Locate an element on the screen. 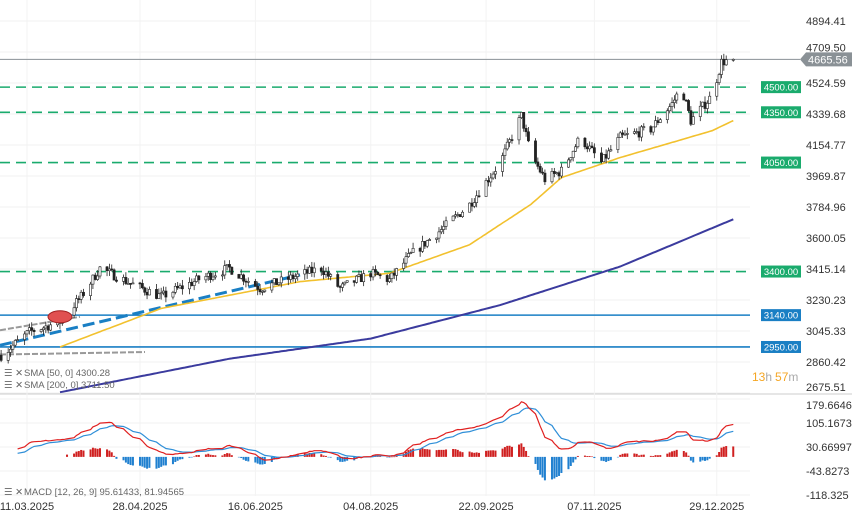  price-tick: 3969.87 is located at coordinates (826, 177).